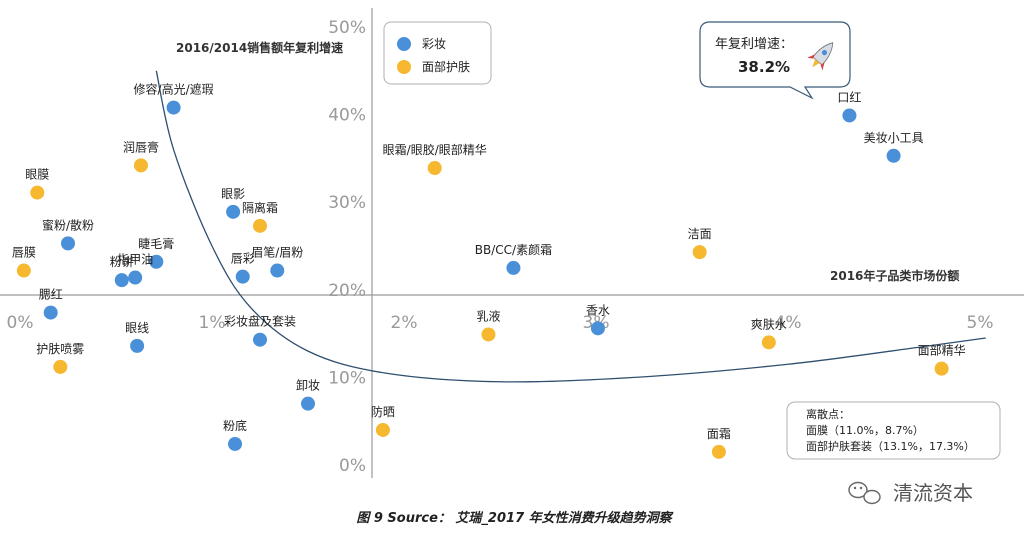 This screenshot has width=1028, height=537. What do you see at coordinates (174, 89) in the screenshot?
I see `data-label: 修容/高光/遮瑕` at bounding box center [174, 89].